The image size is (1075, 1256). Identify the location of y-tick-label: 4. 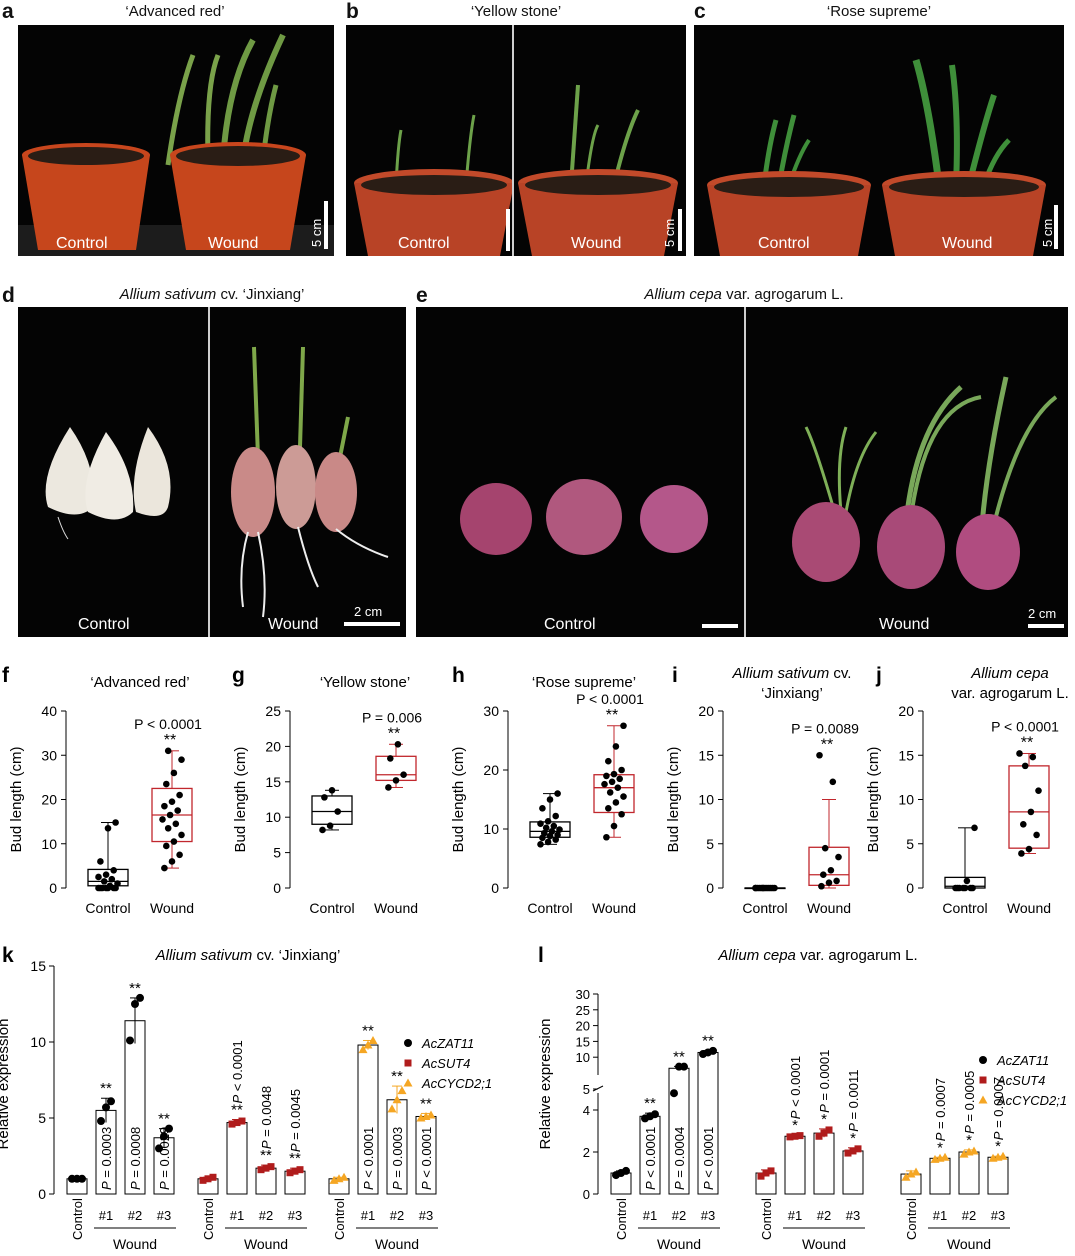
(586, 1110).